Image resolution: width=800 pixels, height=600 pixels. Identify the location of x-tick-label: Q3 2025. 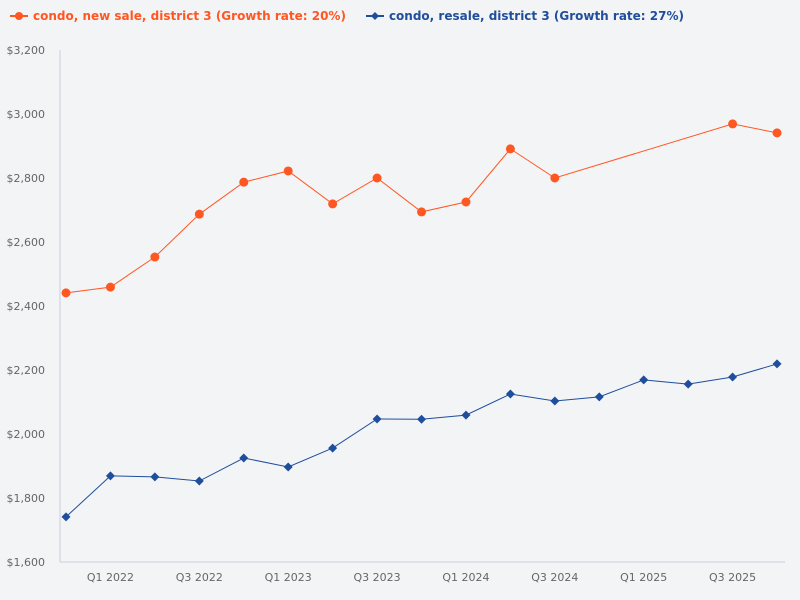
(732, 577).